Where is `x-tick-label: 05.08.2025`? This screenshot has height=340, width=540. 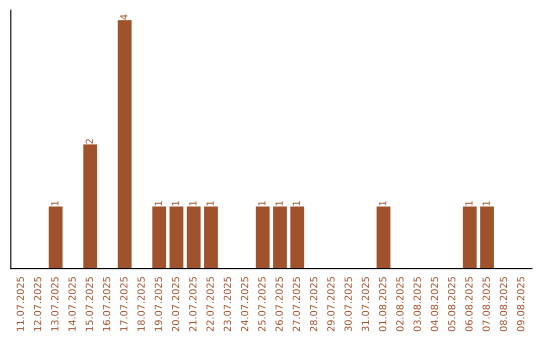
x-tick-label: 05.08.2025 is located at coordinates (452, 304).